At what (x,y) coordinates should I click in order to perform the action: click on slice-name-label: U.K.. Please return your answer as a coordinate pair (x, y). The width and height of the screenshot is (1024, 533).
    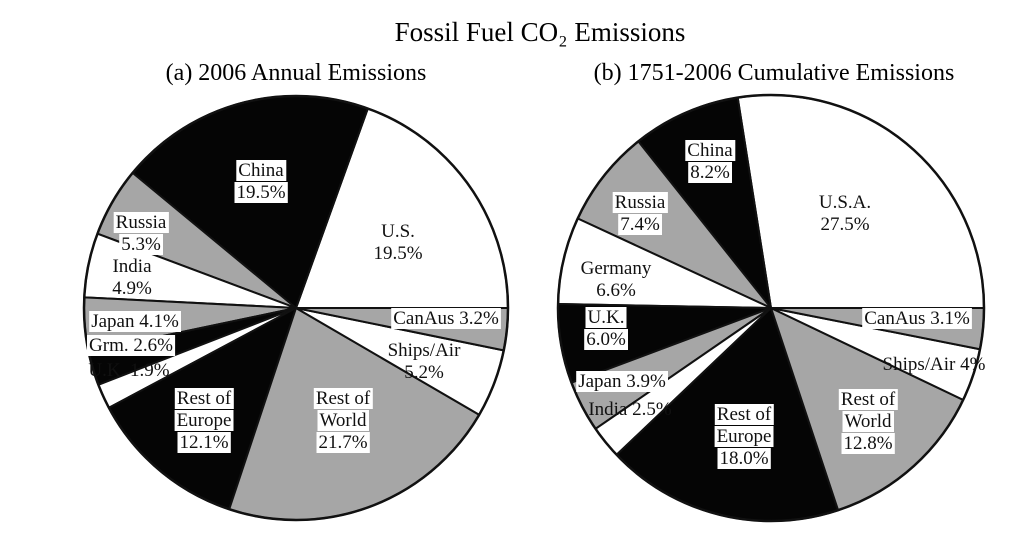
    Looking at the image, I should click on (606, 317).